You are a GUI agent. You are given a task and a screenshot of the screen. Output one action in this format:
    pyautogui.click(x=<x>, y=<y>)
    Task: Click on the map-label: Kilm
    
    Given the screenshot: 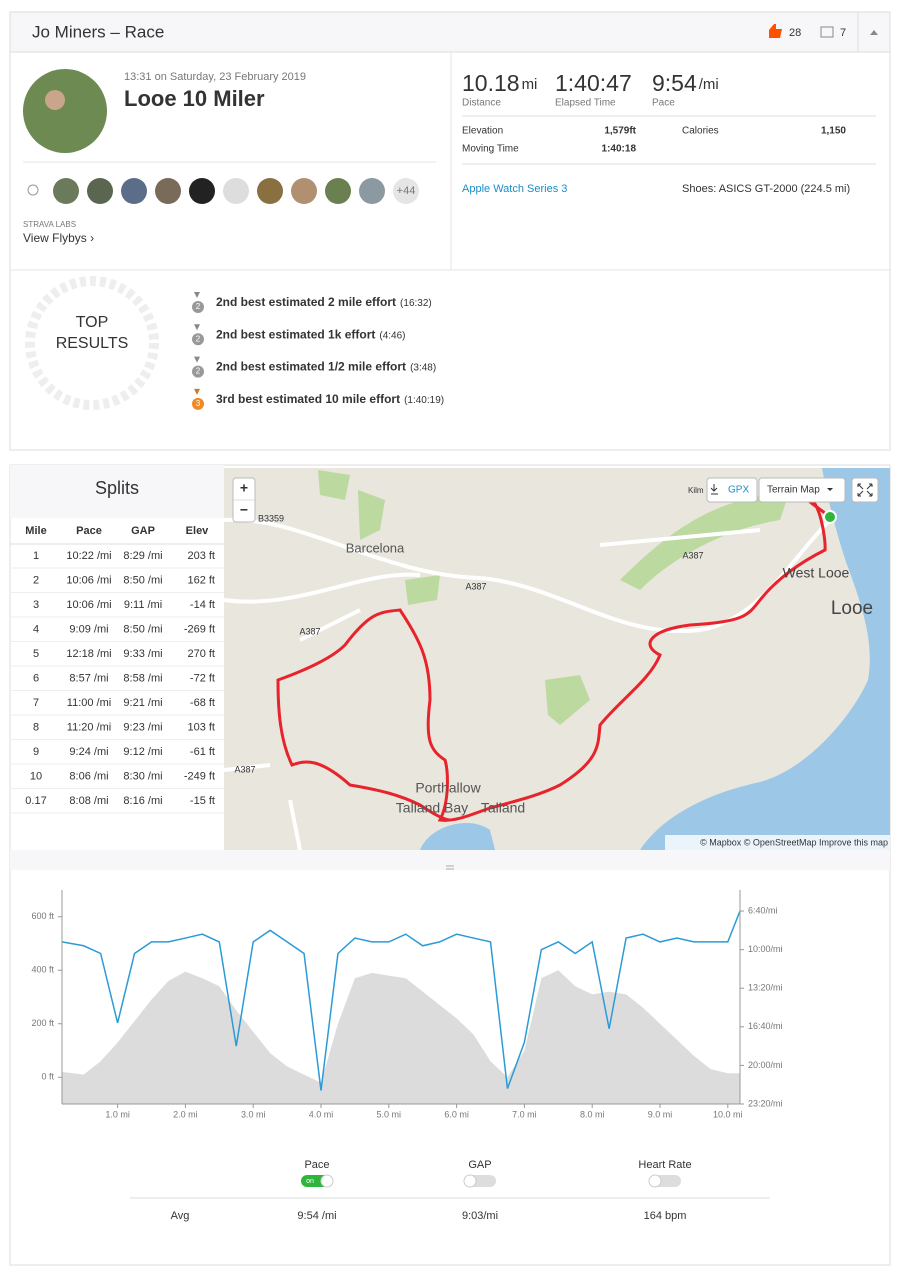 What is the action you would take?
    pyautogui.click(x=696, y=490)
    